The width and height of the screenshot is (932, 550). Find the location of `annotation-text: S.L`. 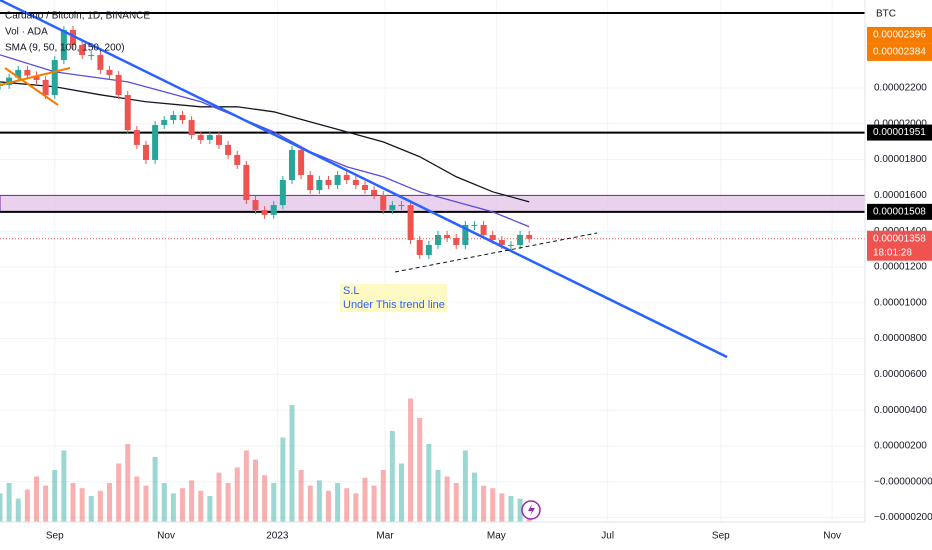

annotation-text: S.L is located at coordinates (351, 291).